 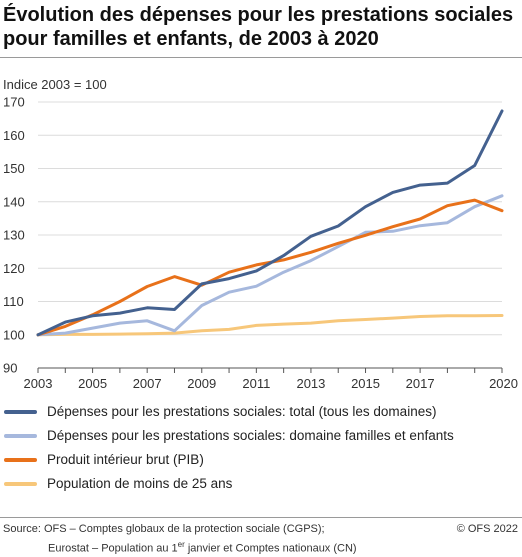 I want to click on legend-item: Produit intérieur brut (PIB), so click(x=261, y=462).